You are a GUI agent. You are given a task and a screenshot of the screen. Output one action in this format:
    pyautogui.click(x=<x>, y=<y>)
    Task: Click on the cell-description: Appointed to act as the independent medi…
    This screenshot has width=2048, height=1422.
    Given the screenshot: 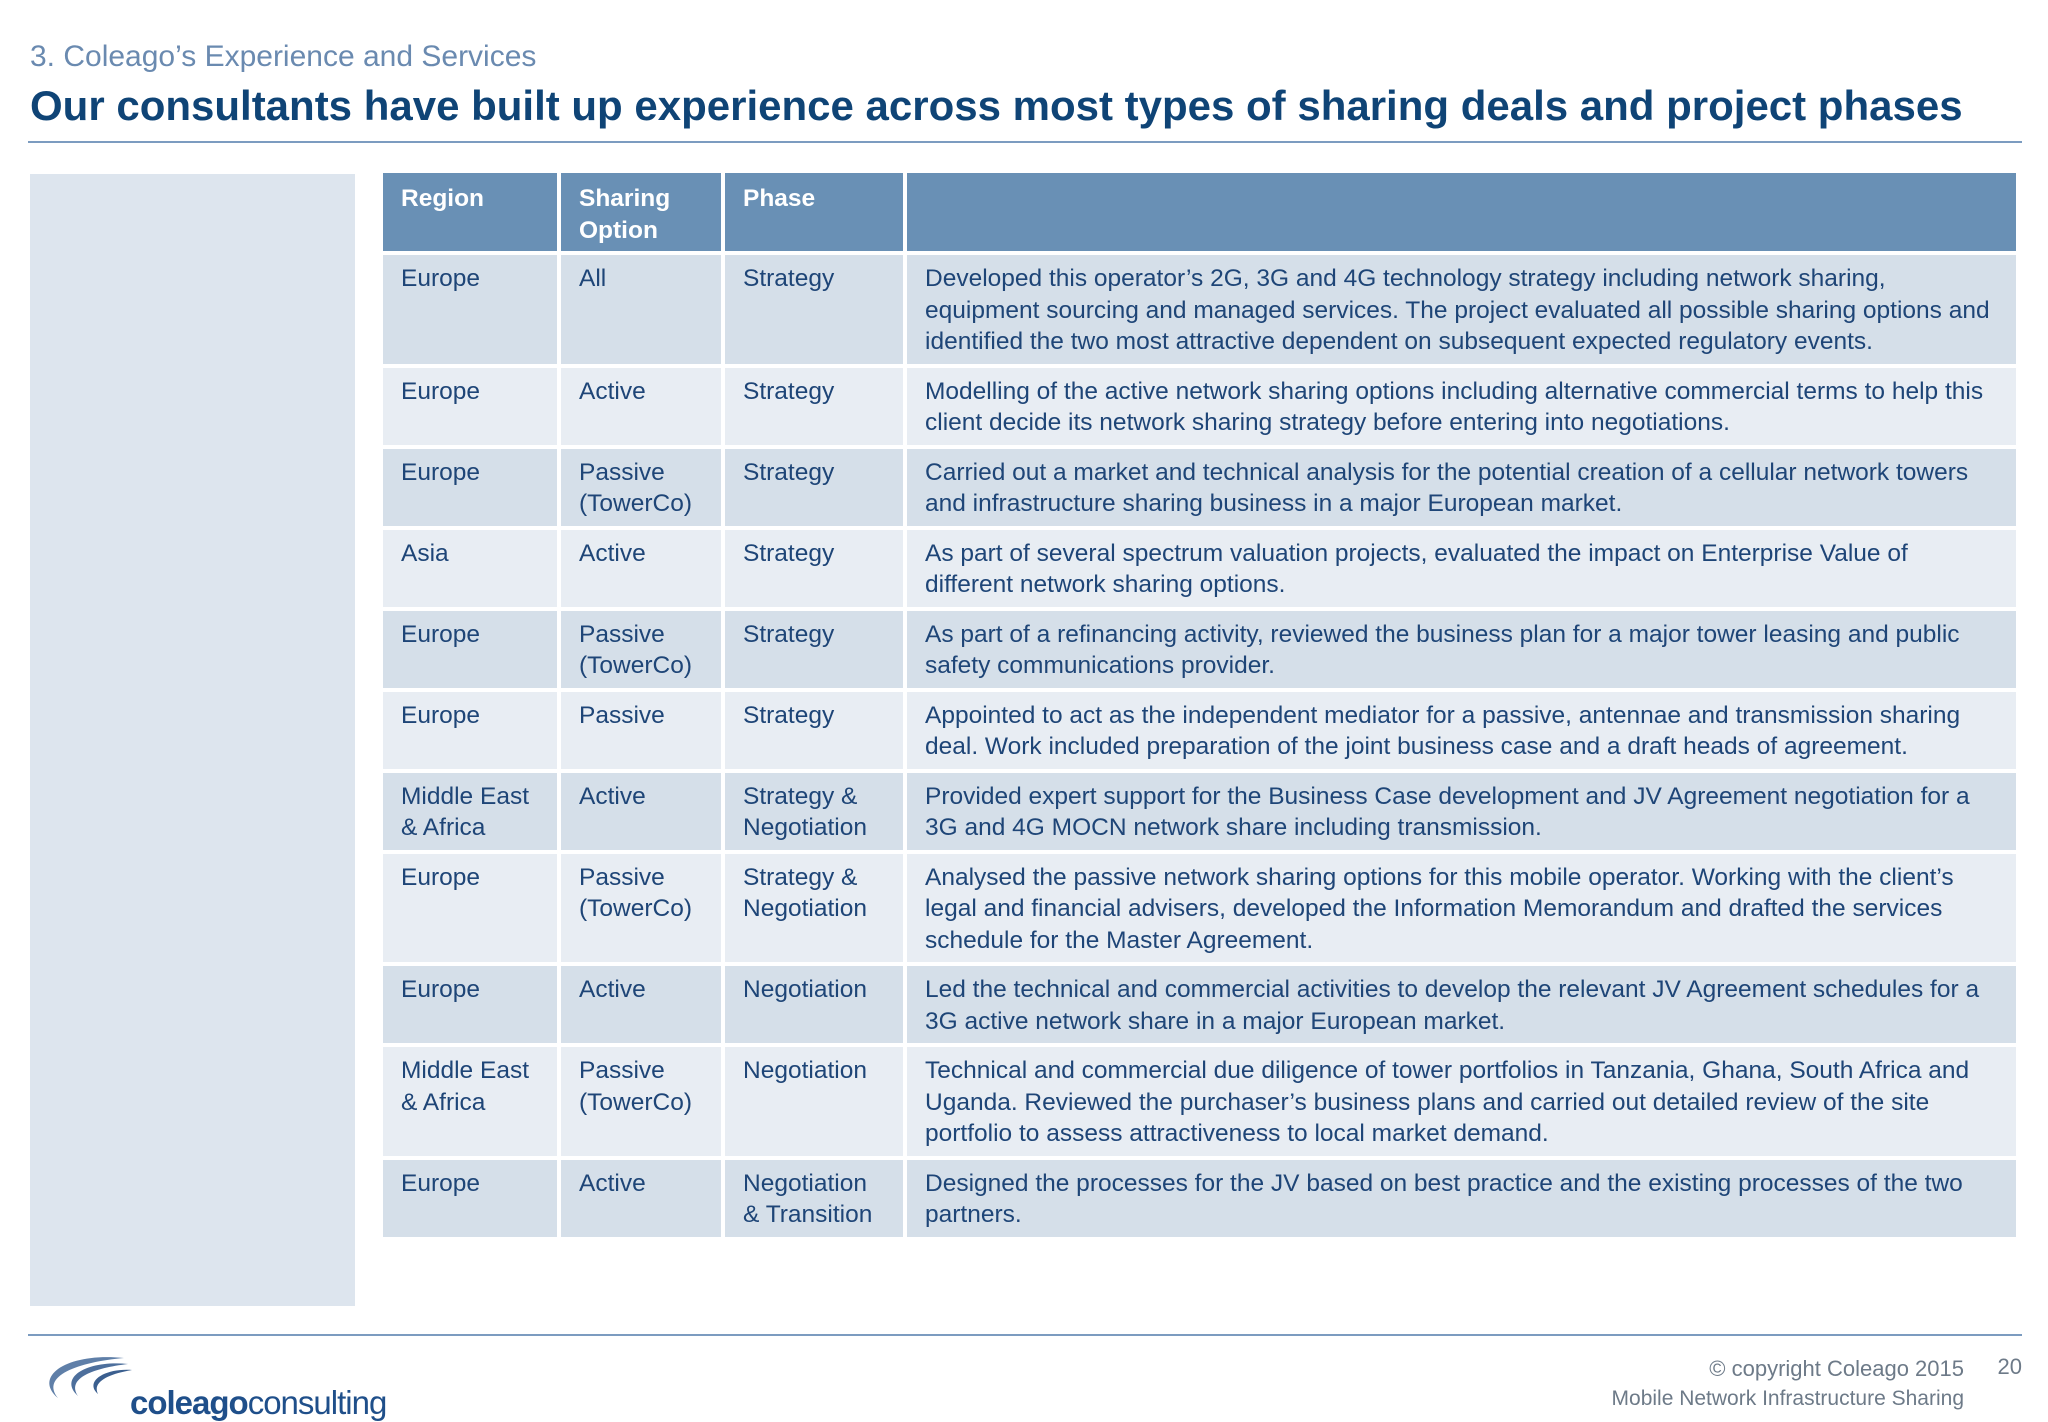 What is the action you would take?
    pyautogui.click(x=1461, y=730)
    